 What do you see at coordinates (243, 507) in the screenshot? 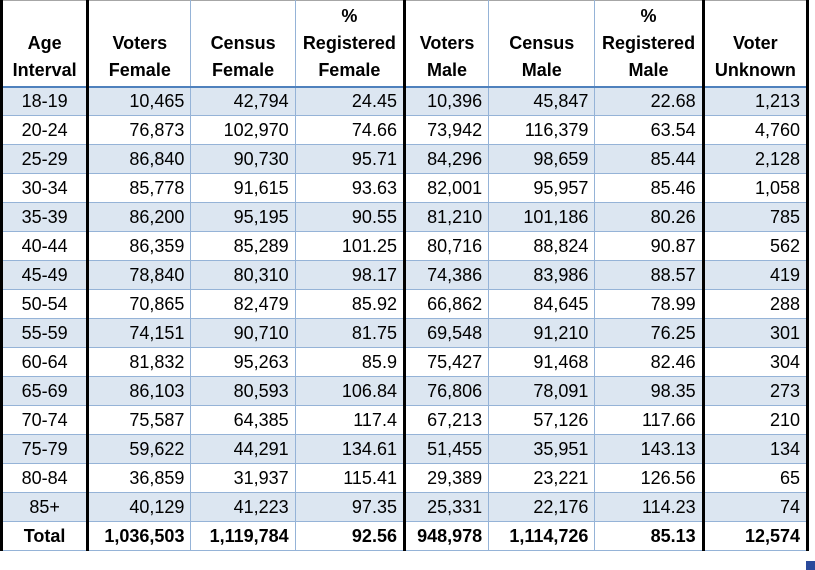
I see `data-cell: 41,223` at bounding box center [243, 507].